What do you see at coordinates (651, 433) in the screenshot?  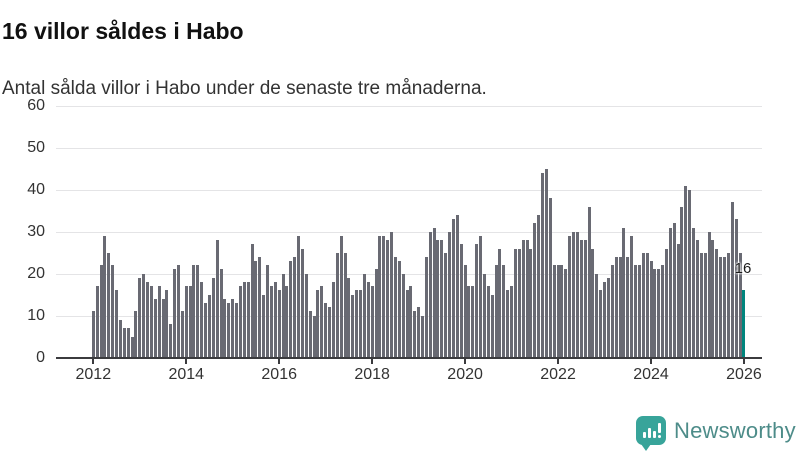 I see `newsworthy-speech-bubble-chart-icon` at bounding box center [651, 433].